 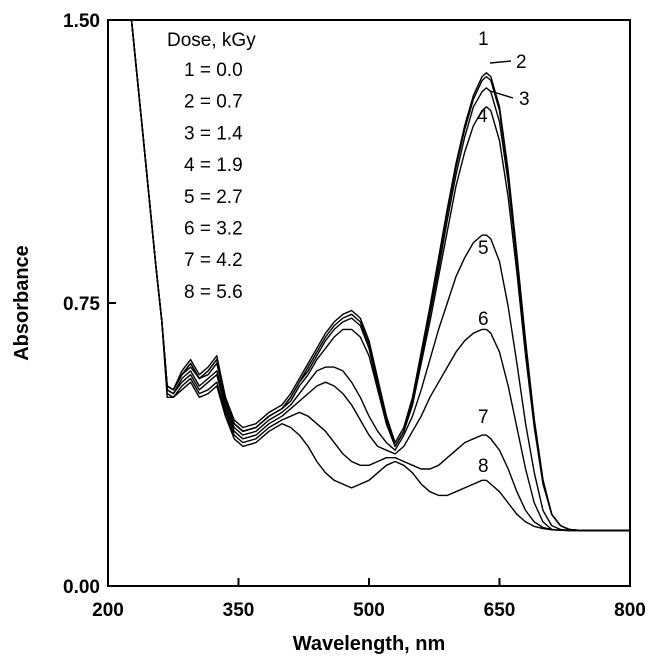 I want to click on x-tick-label: 500, so click(x=369, y=610).